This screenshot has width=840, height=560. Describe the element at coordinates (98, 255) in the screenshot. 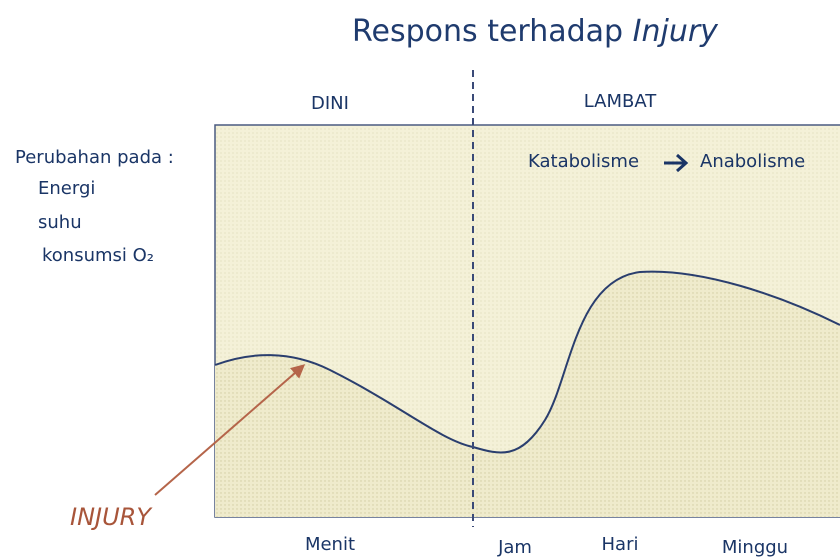

I see `y-label-line: konsumsi O₂` at that location.